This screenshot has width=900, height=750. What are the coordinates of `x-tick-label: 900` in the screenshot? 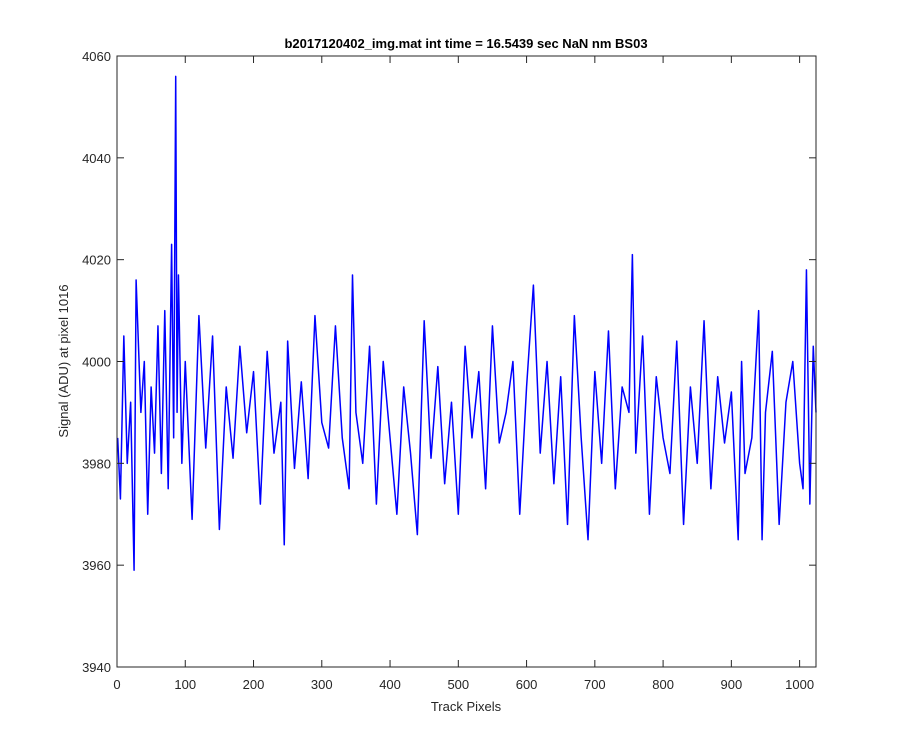 It's located at (732, 684).